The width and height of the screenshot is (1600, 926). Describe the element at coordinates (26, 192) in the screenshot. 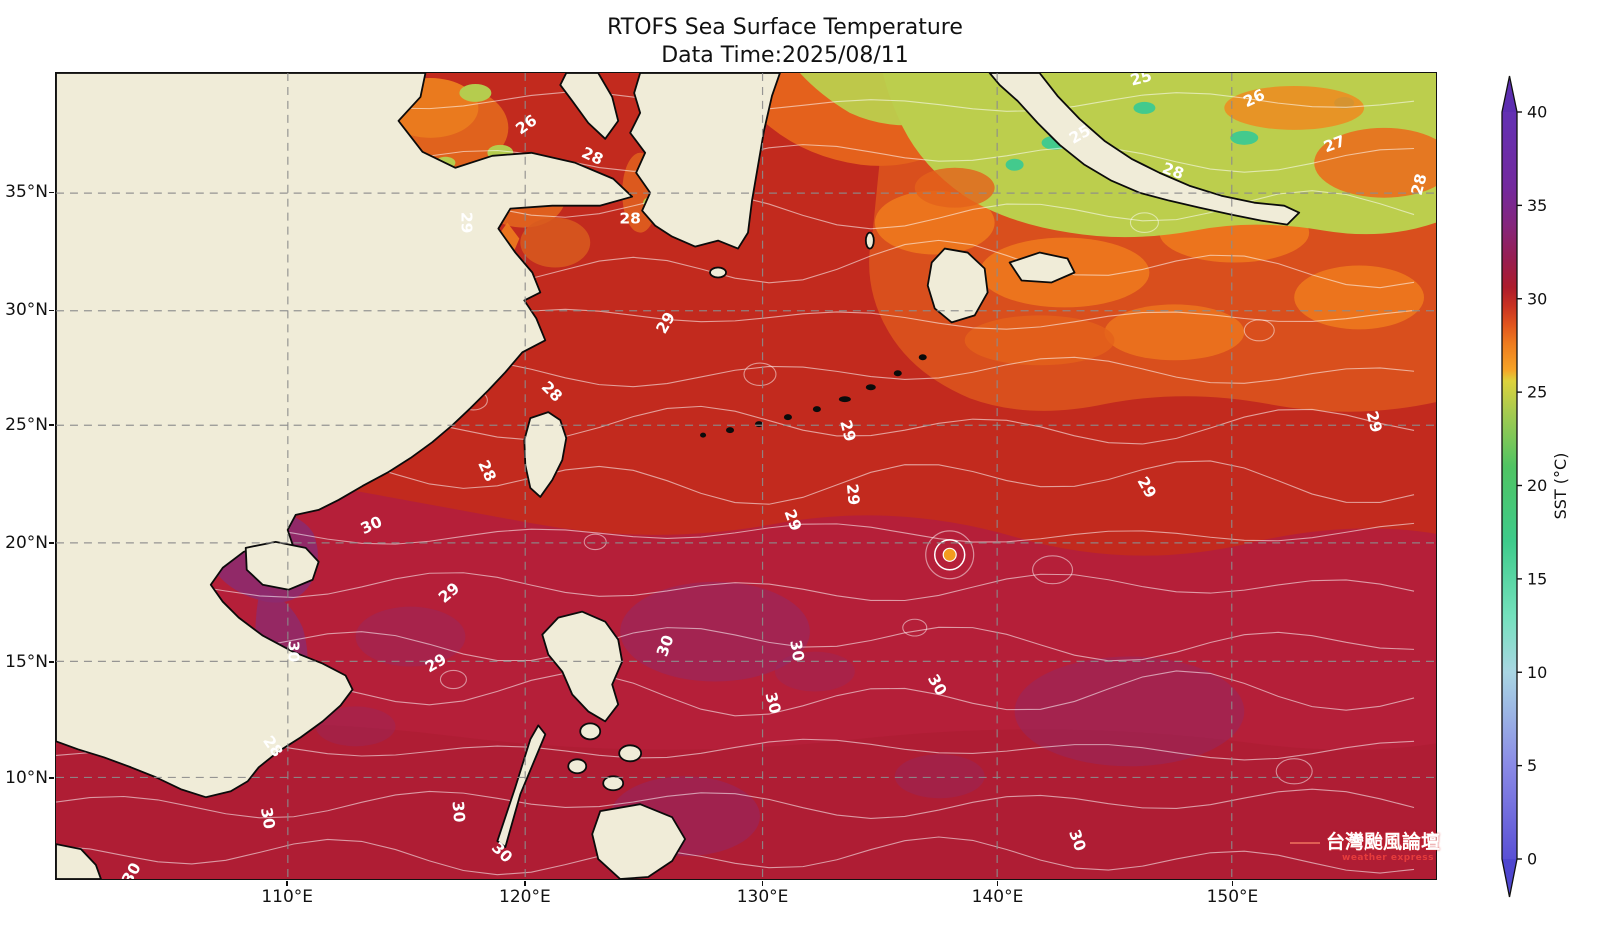

I see `lat-tick-label: 35°N` at that location.